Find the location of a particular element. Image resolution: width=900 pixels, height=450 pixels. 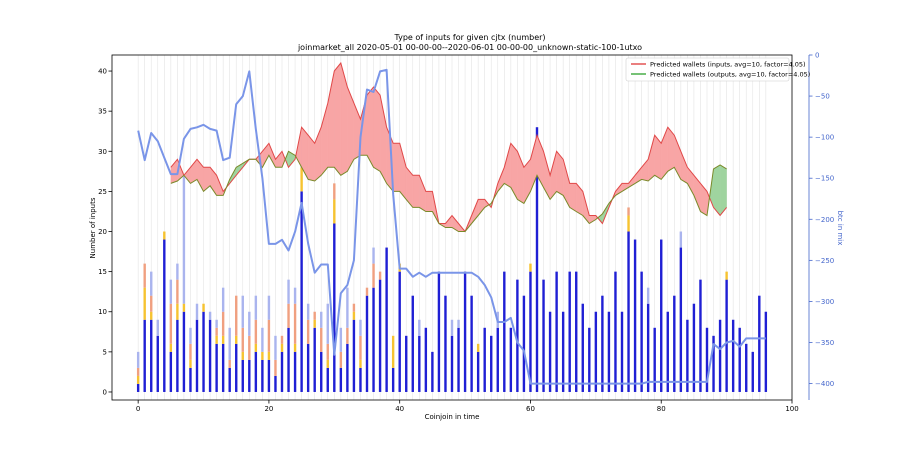

y2-tick-label: −400 is located at coordinates (824, 384).